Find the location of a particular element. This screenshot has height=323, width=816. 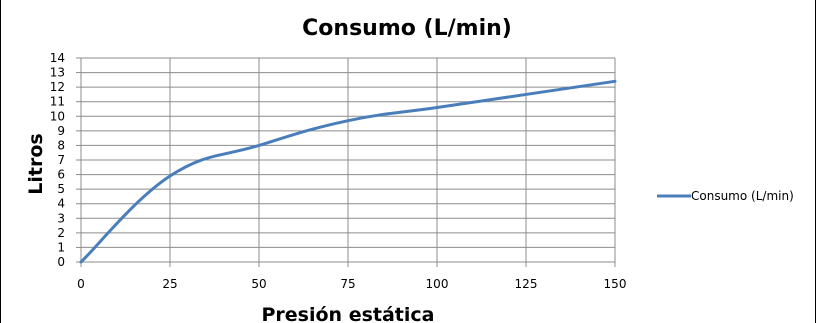

x-tick-label: 125 is located at coordinates (526, 284).